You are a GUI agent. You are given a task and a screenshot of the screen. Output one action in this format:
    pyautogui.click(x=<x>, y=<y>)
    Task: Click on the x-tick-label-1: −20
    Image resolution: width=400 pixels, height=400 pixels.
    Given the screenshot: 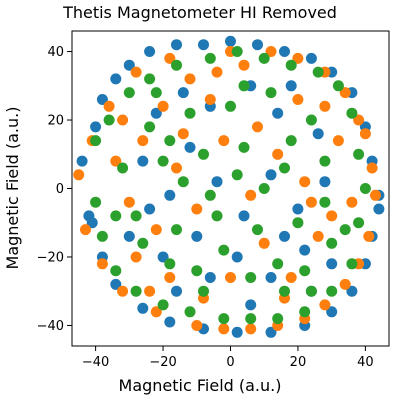 What is the action you would take?
    pyautogui.click(x=162, y=362)
    